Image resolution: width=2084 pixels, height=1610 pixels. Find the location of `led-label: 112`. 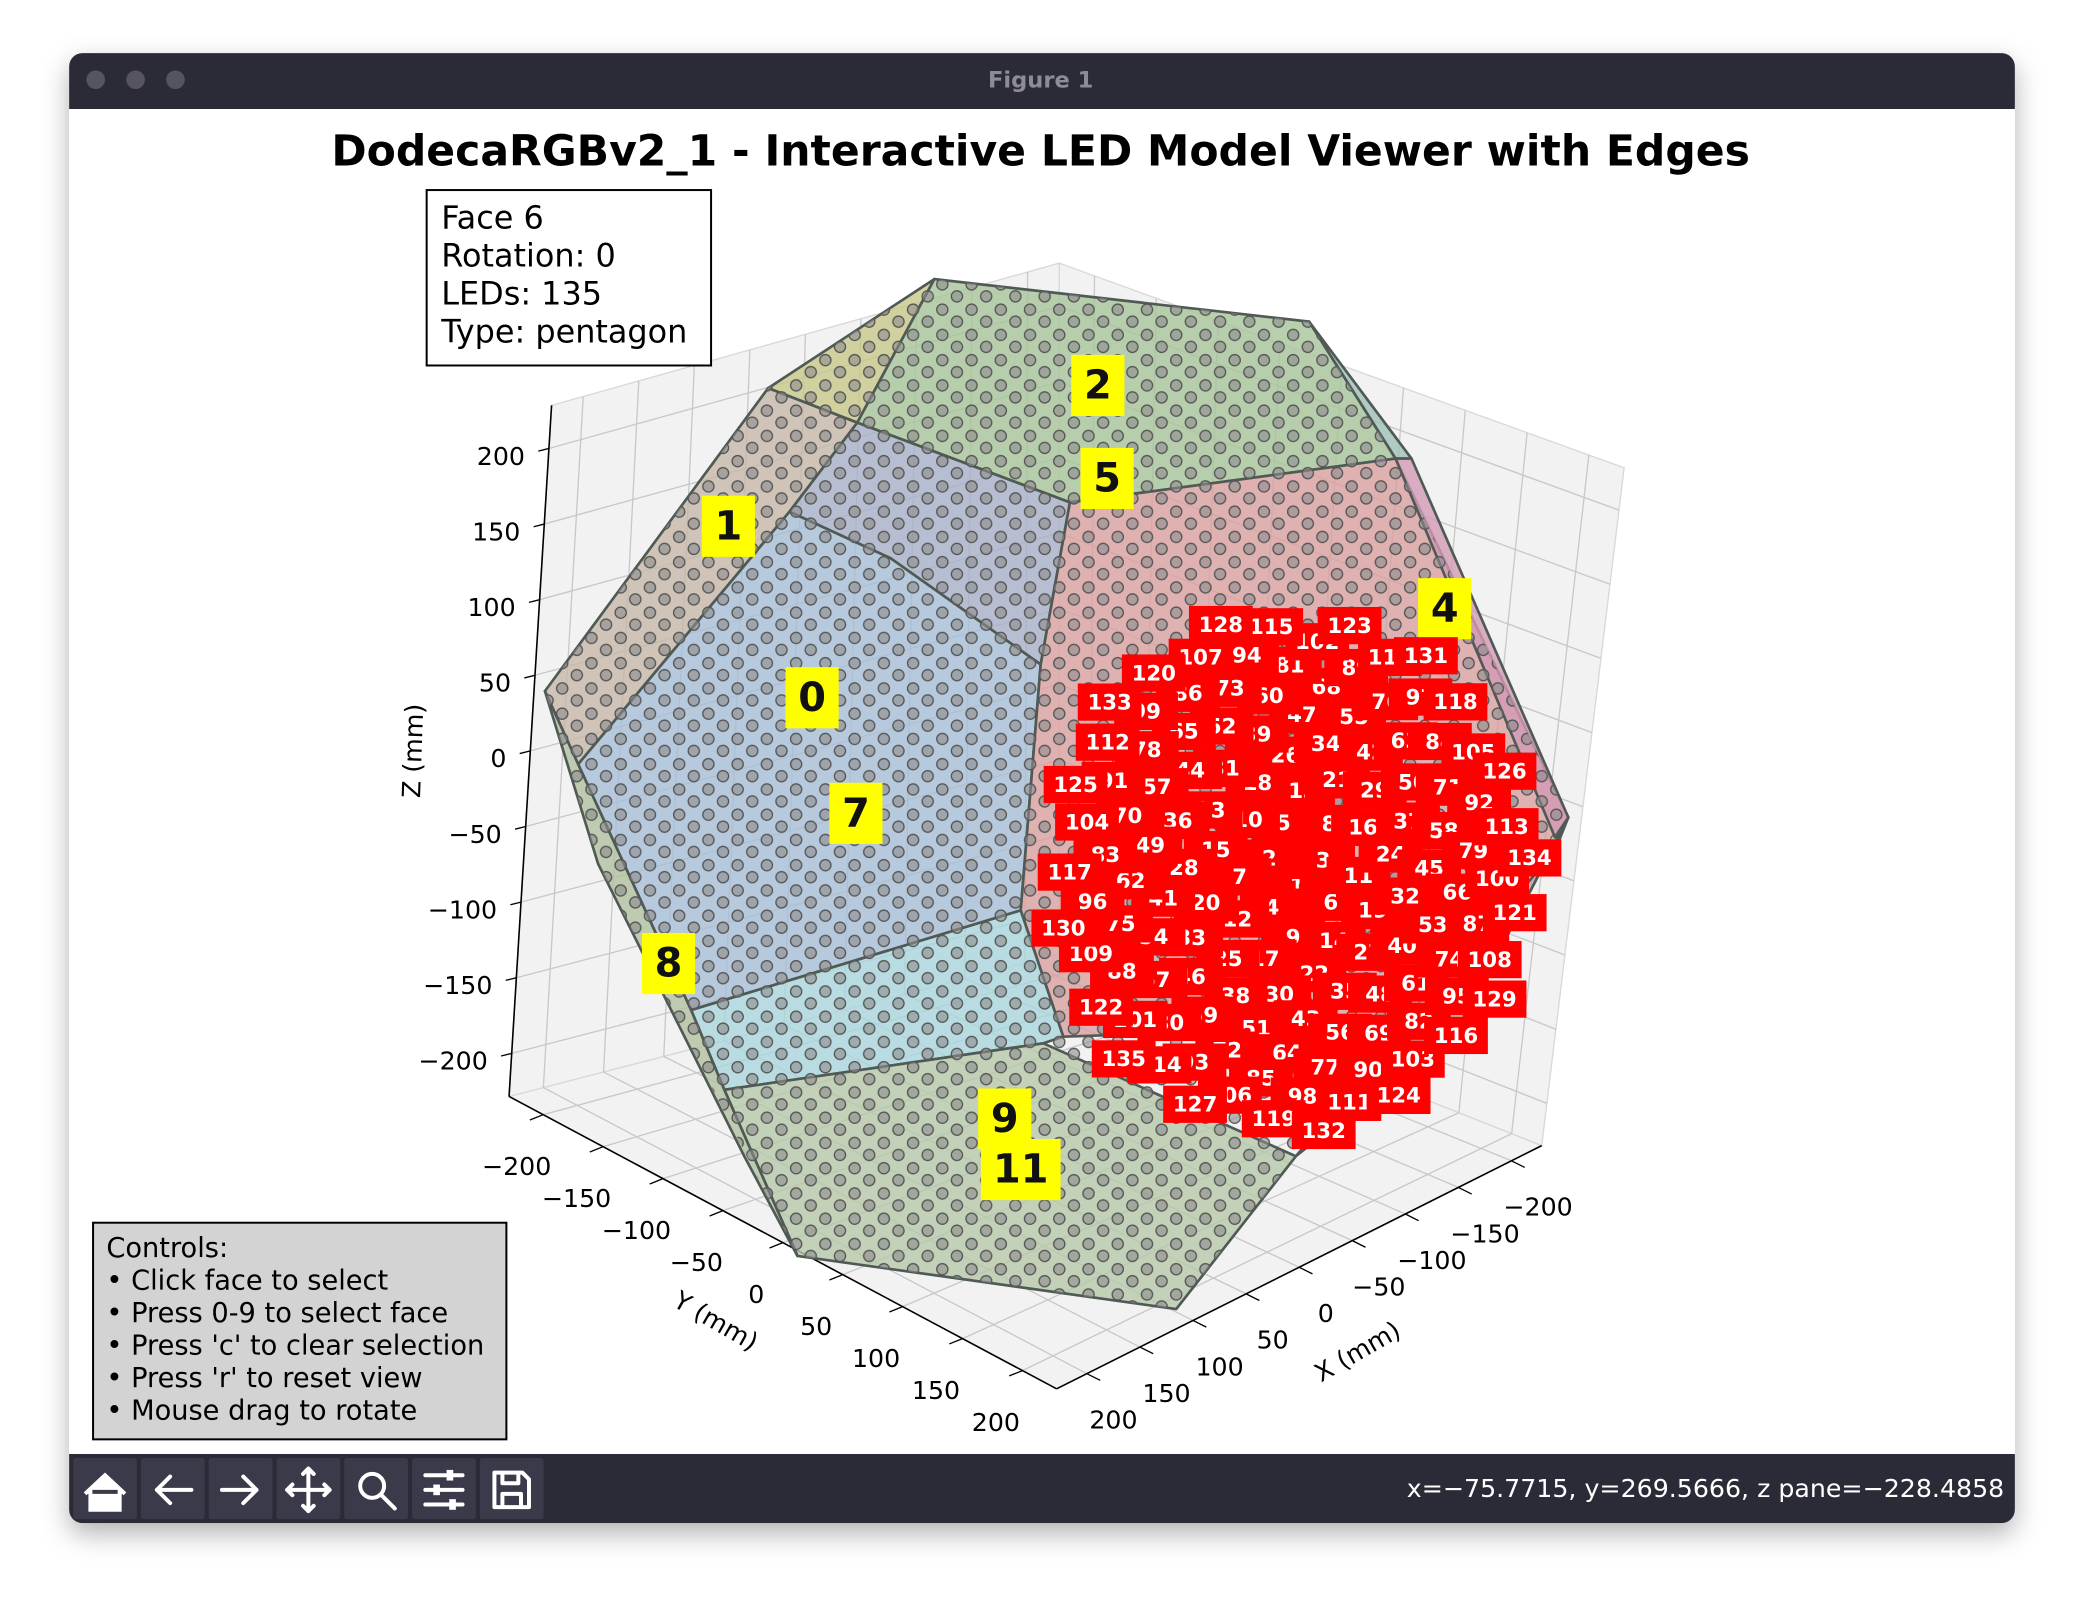

led-label: 112 is located at coordinates (1107, 742).